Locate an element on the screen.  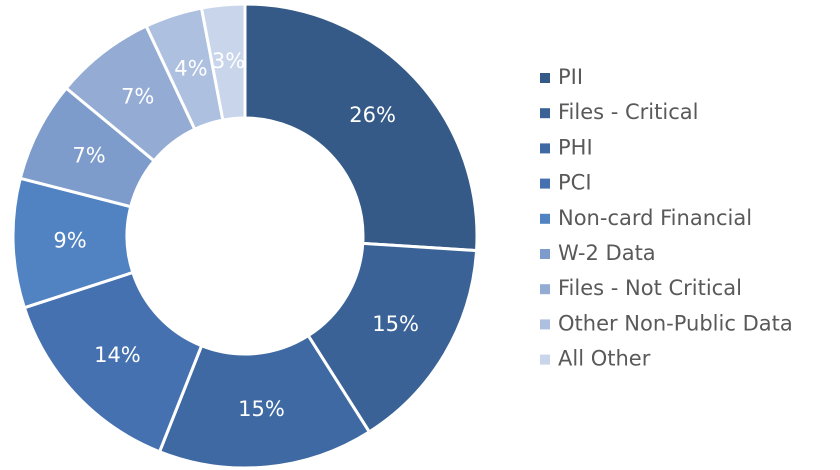
legend-label: PHI is located at coordinates (575, 147).